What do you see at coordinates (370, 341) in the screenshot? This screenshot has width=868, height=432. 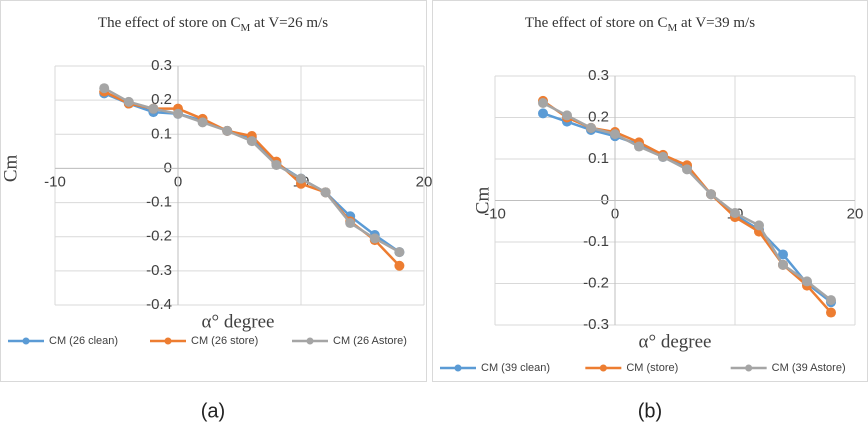 I see `legend-label: CM (26 Astore)` at bounding box center [370, 341].